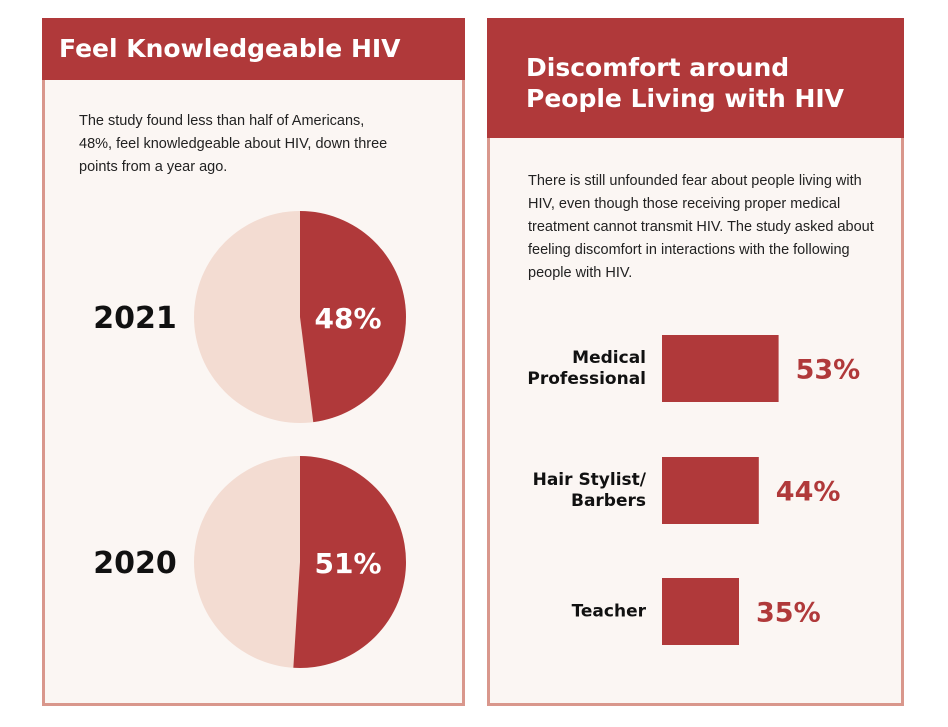 Image resolution: width=948 pixels, height=727 pixels. What do you see at coordinates (135, 318) in the screenshot?
I see `pie-category: 2021` at bounding box center [135, 318].